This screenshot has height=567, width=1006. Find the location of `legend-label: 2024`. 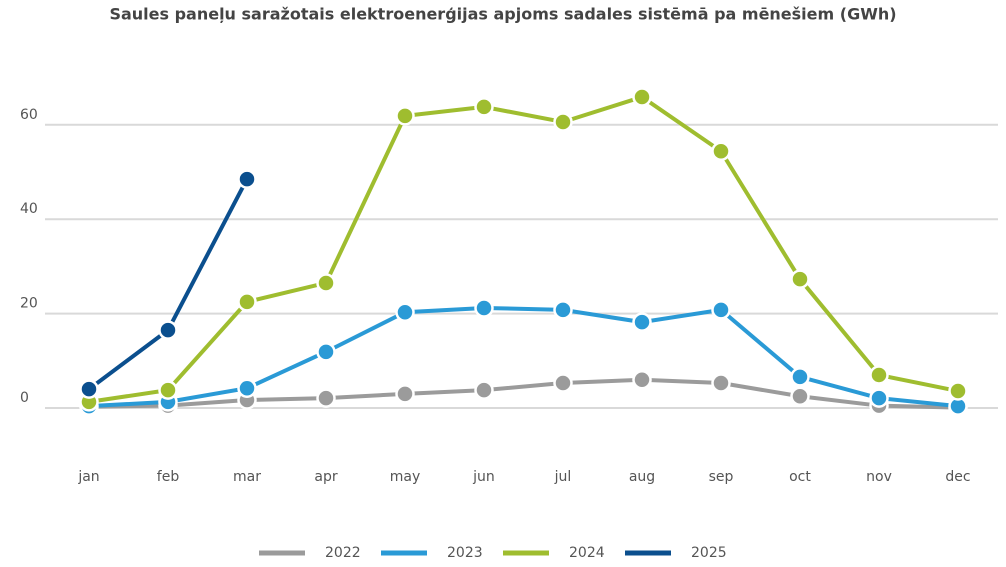

legend-label: 2024 is located at coordinates (587, 553).